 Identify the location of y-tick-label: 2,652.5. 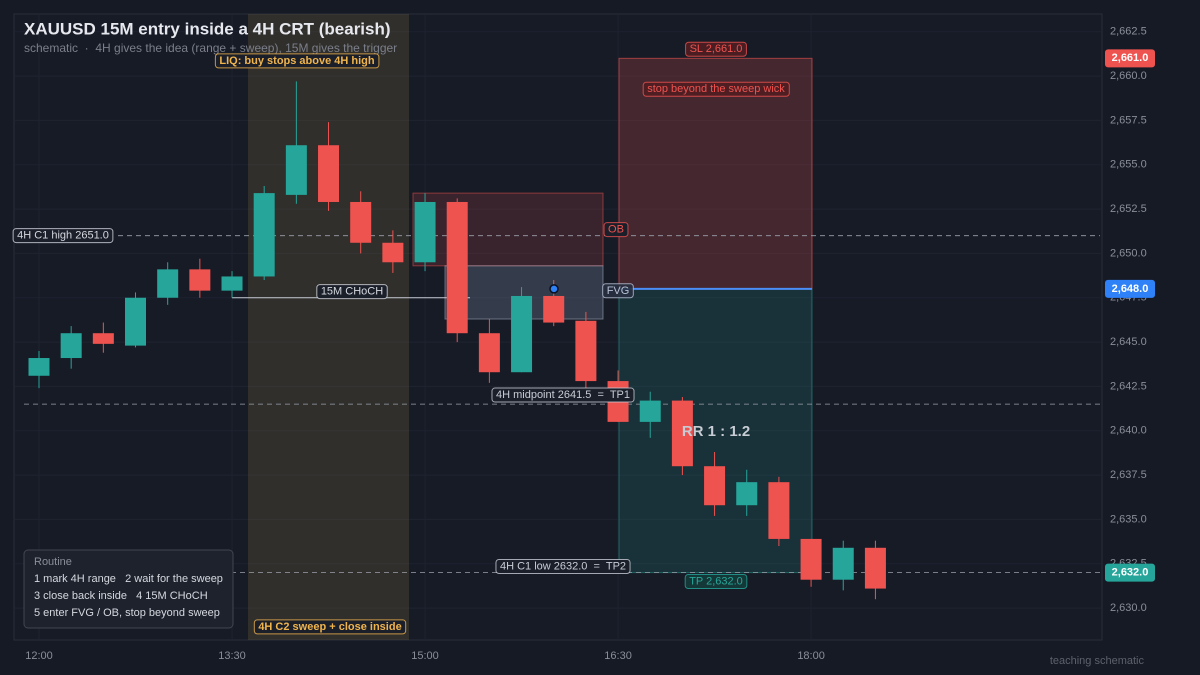
(1128, 209).